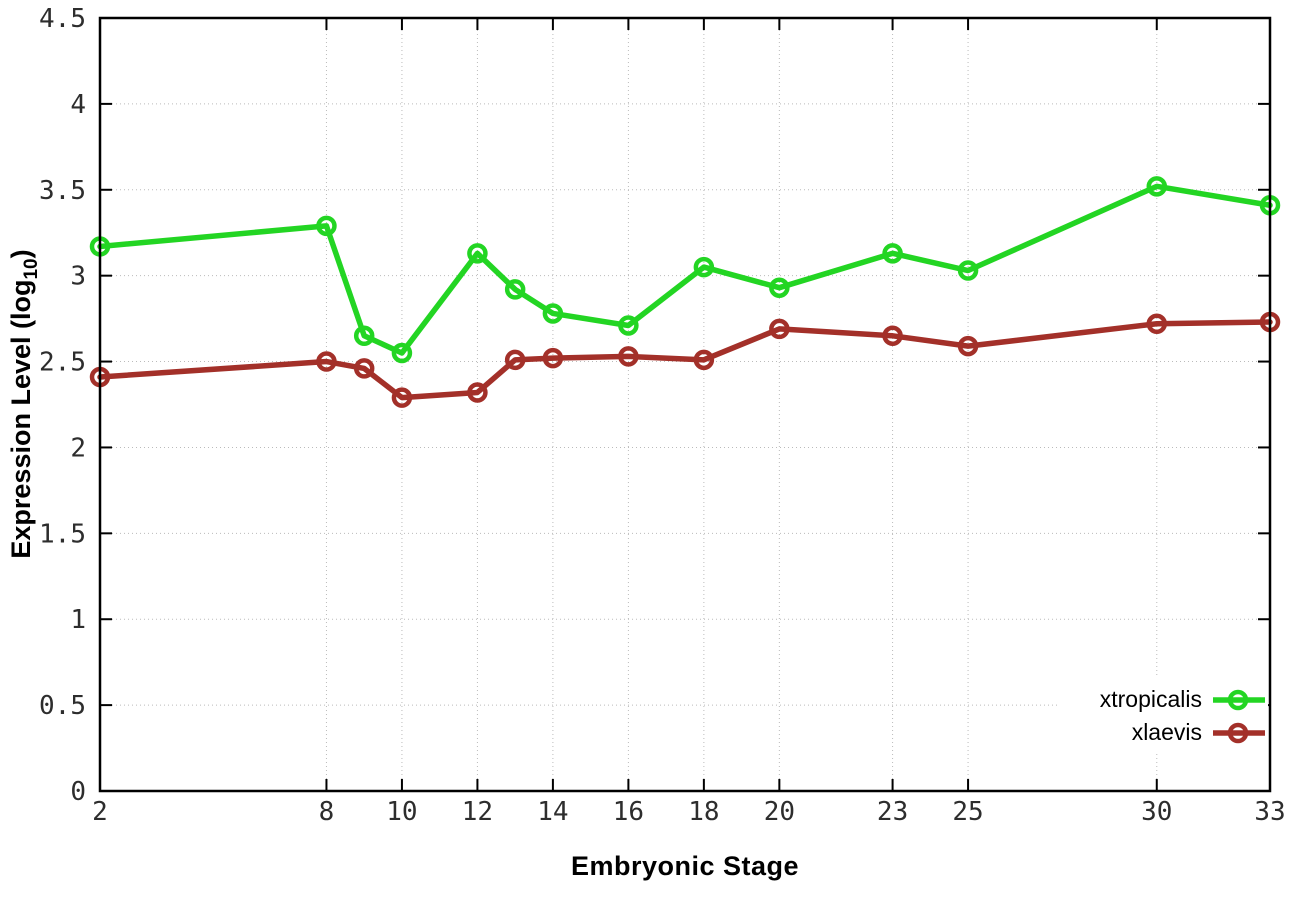 This screenshot has height=907, width=1296. I want to click on y-tick-label: 0.5, so click(62, 706).